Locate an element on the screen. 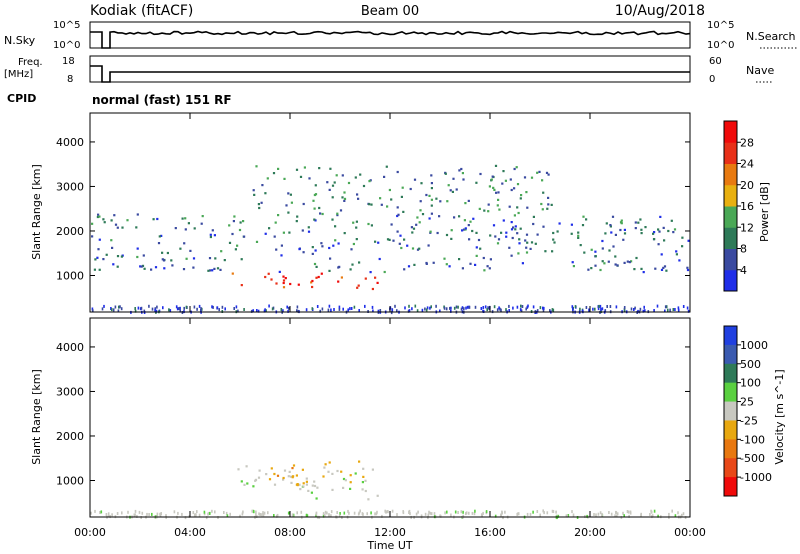  nsearch-tick-top: 10^5 is located at coordinates (720, 25).